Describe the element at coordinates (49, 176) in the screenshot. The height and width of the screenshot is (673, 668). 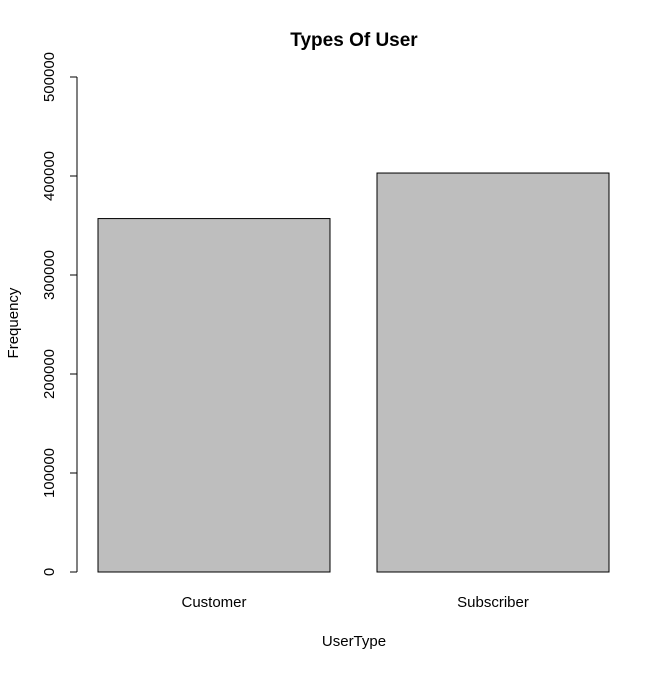
I see `y-tick-label: 400000` at that location.